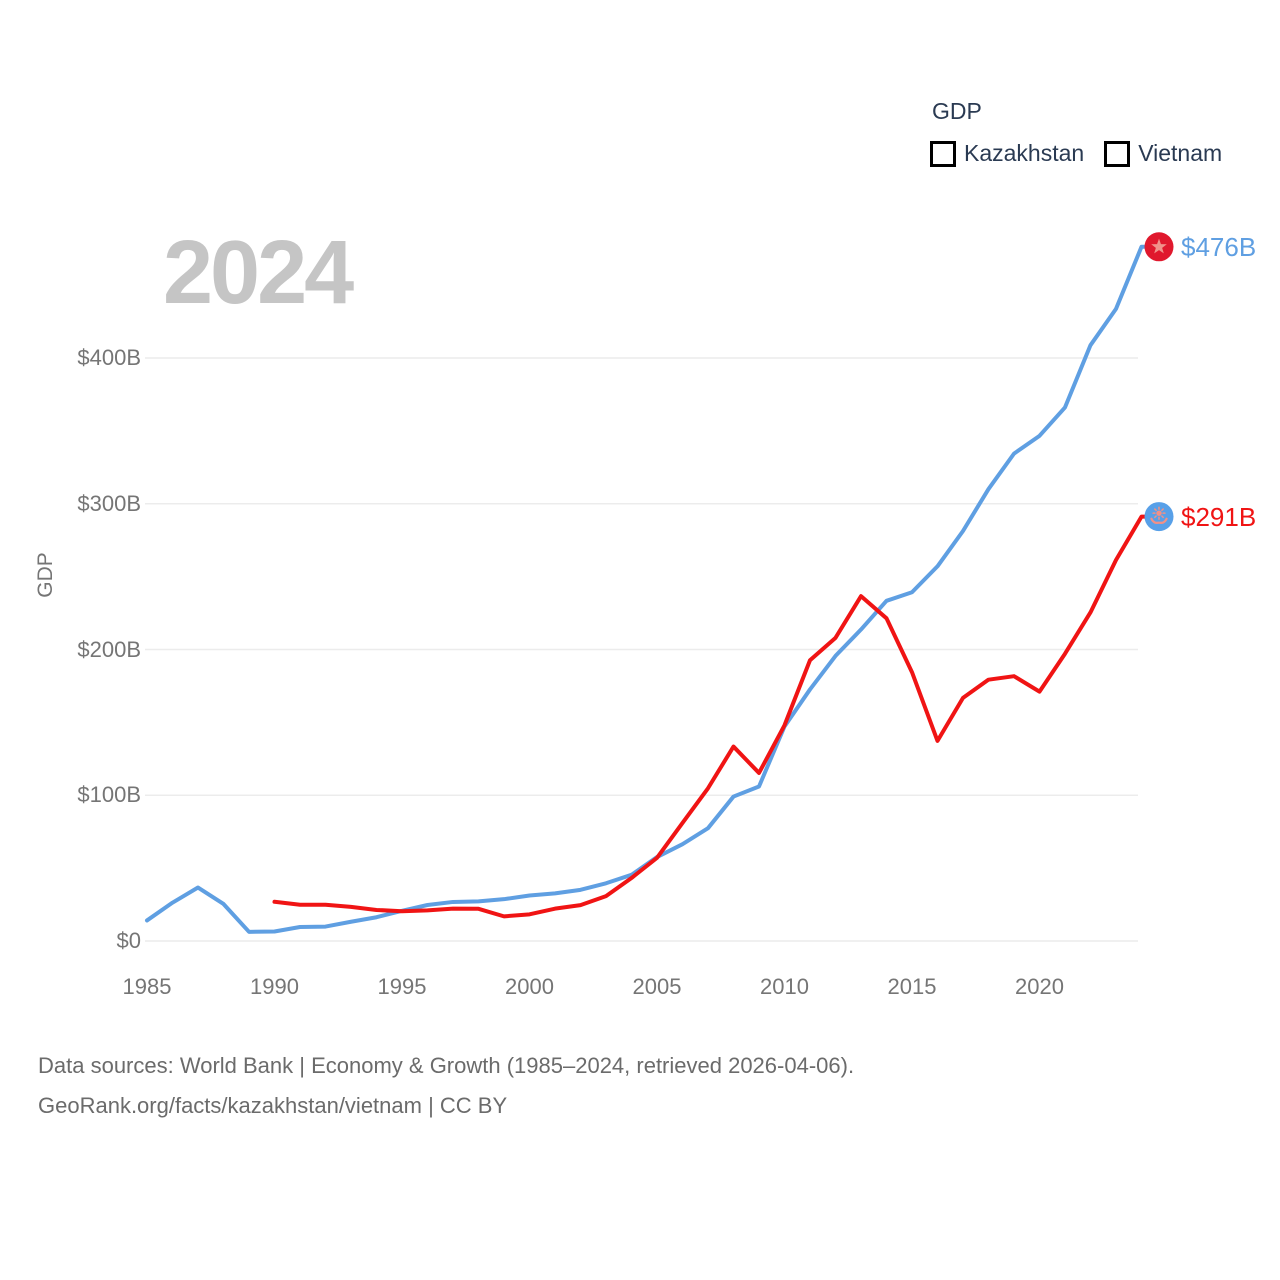 Image resolution: width=1280 pixels, height=1280 pixels. Describe the element at coordinates (529, 986) in the screenshot. I see `x-tick-label: 2000` at that location.